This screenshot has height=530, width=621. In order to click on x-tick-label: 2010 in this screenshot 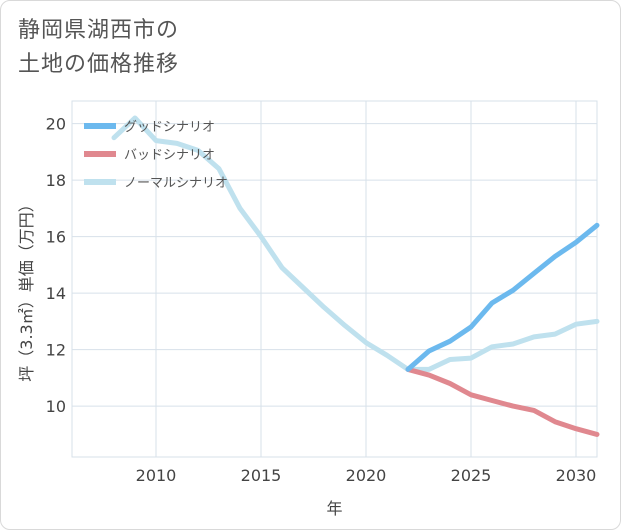, I will do `click(156, 475)`.